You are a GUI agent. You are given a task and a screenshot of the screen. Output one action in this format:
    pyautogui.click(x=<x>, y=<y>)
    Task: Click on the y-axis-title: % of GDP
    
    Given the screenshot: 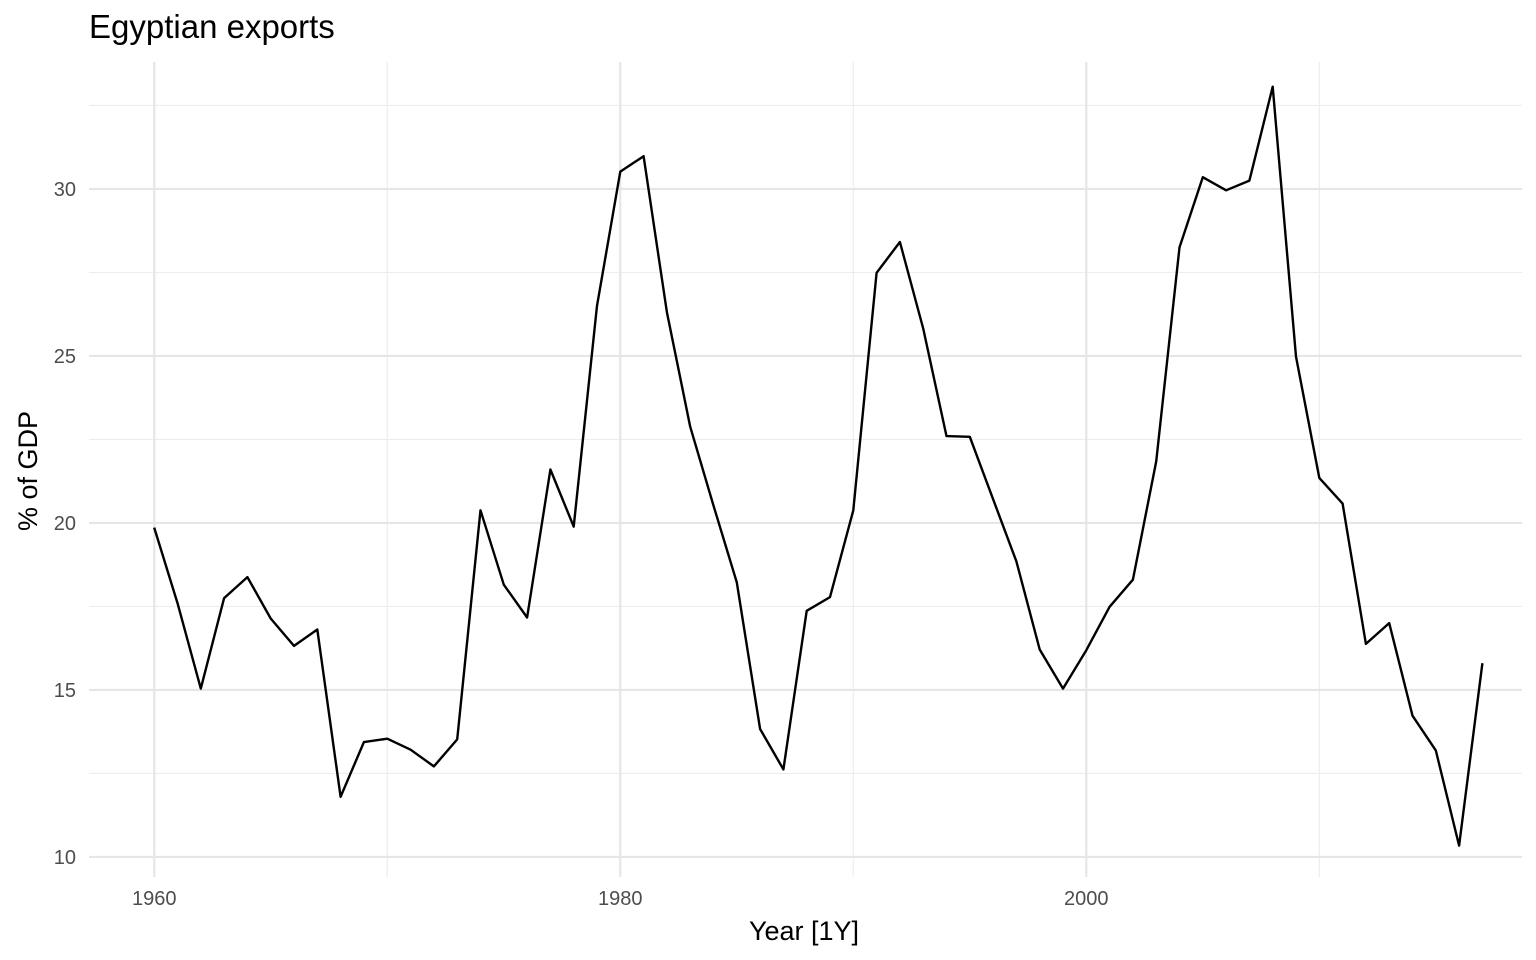 What is the action you would take?
    pyautogui.click(x=28, y=471)
    